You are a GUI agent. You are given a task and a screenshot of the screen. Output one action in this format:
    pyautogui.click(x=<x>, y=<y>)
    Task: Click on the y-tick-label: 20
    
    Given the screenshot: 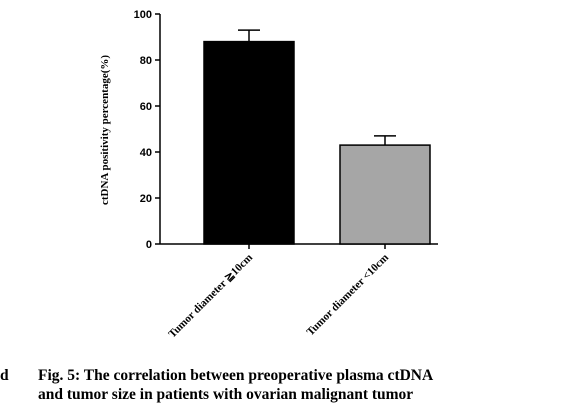 What is the action you would take?
    pyautogui.click(x=146, y=199)
    